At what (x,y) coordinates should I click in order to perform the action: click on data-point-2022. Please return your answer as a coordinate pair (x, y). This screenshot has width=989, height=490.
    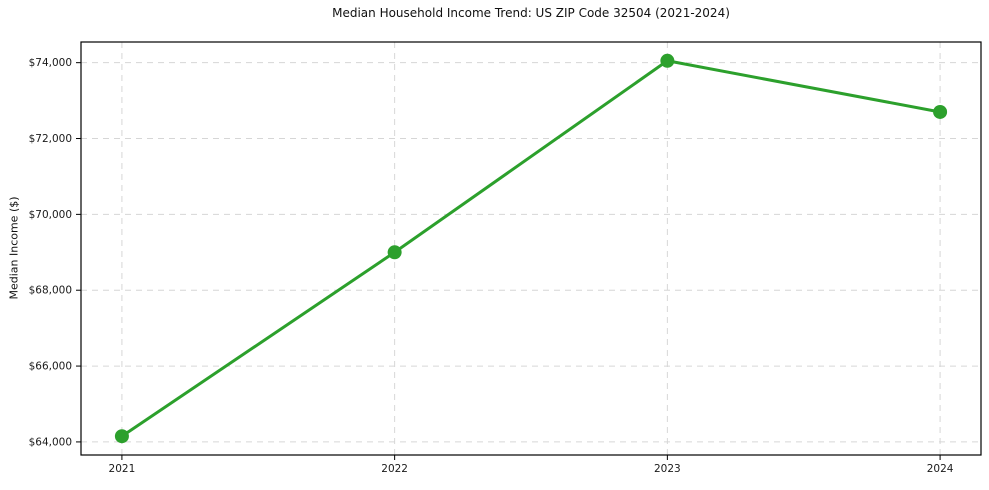
    Looking at the image, I should click on (394, 252).